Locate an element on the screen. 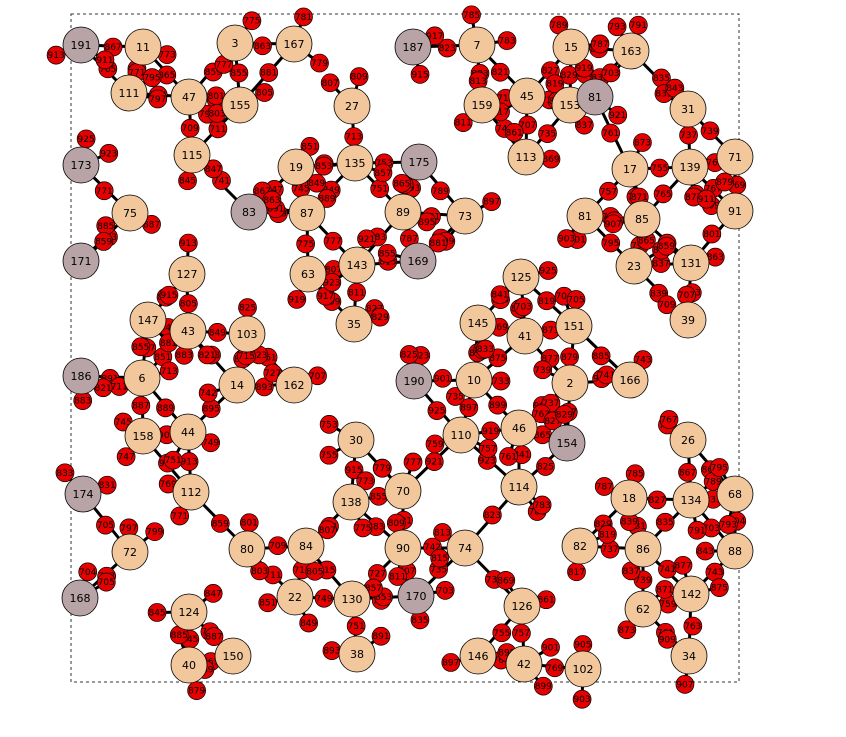 This screenshot has width=846, height=737. framework-atom: 167 is located at coordinates (294, 44).